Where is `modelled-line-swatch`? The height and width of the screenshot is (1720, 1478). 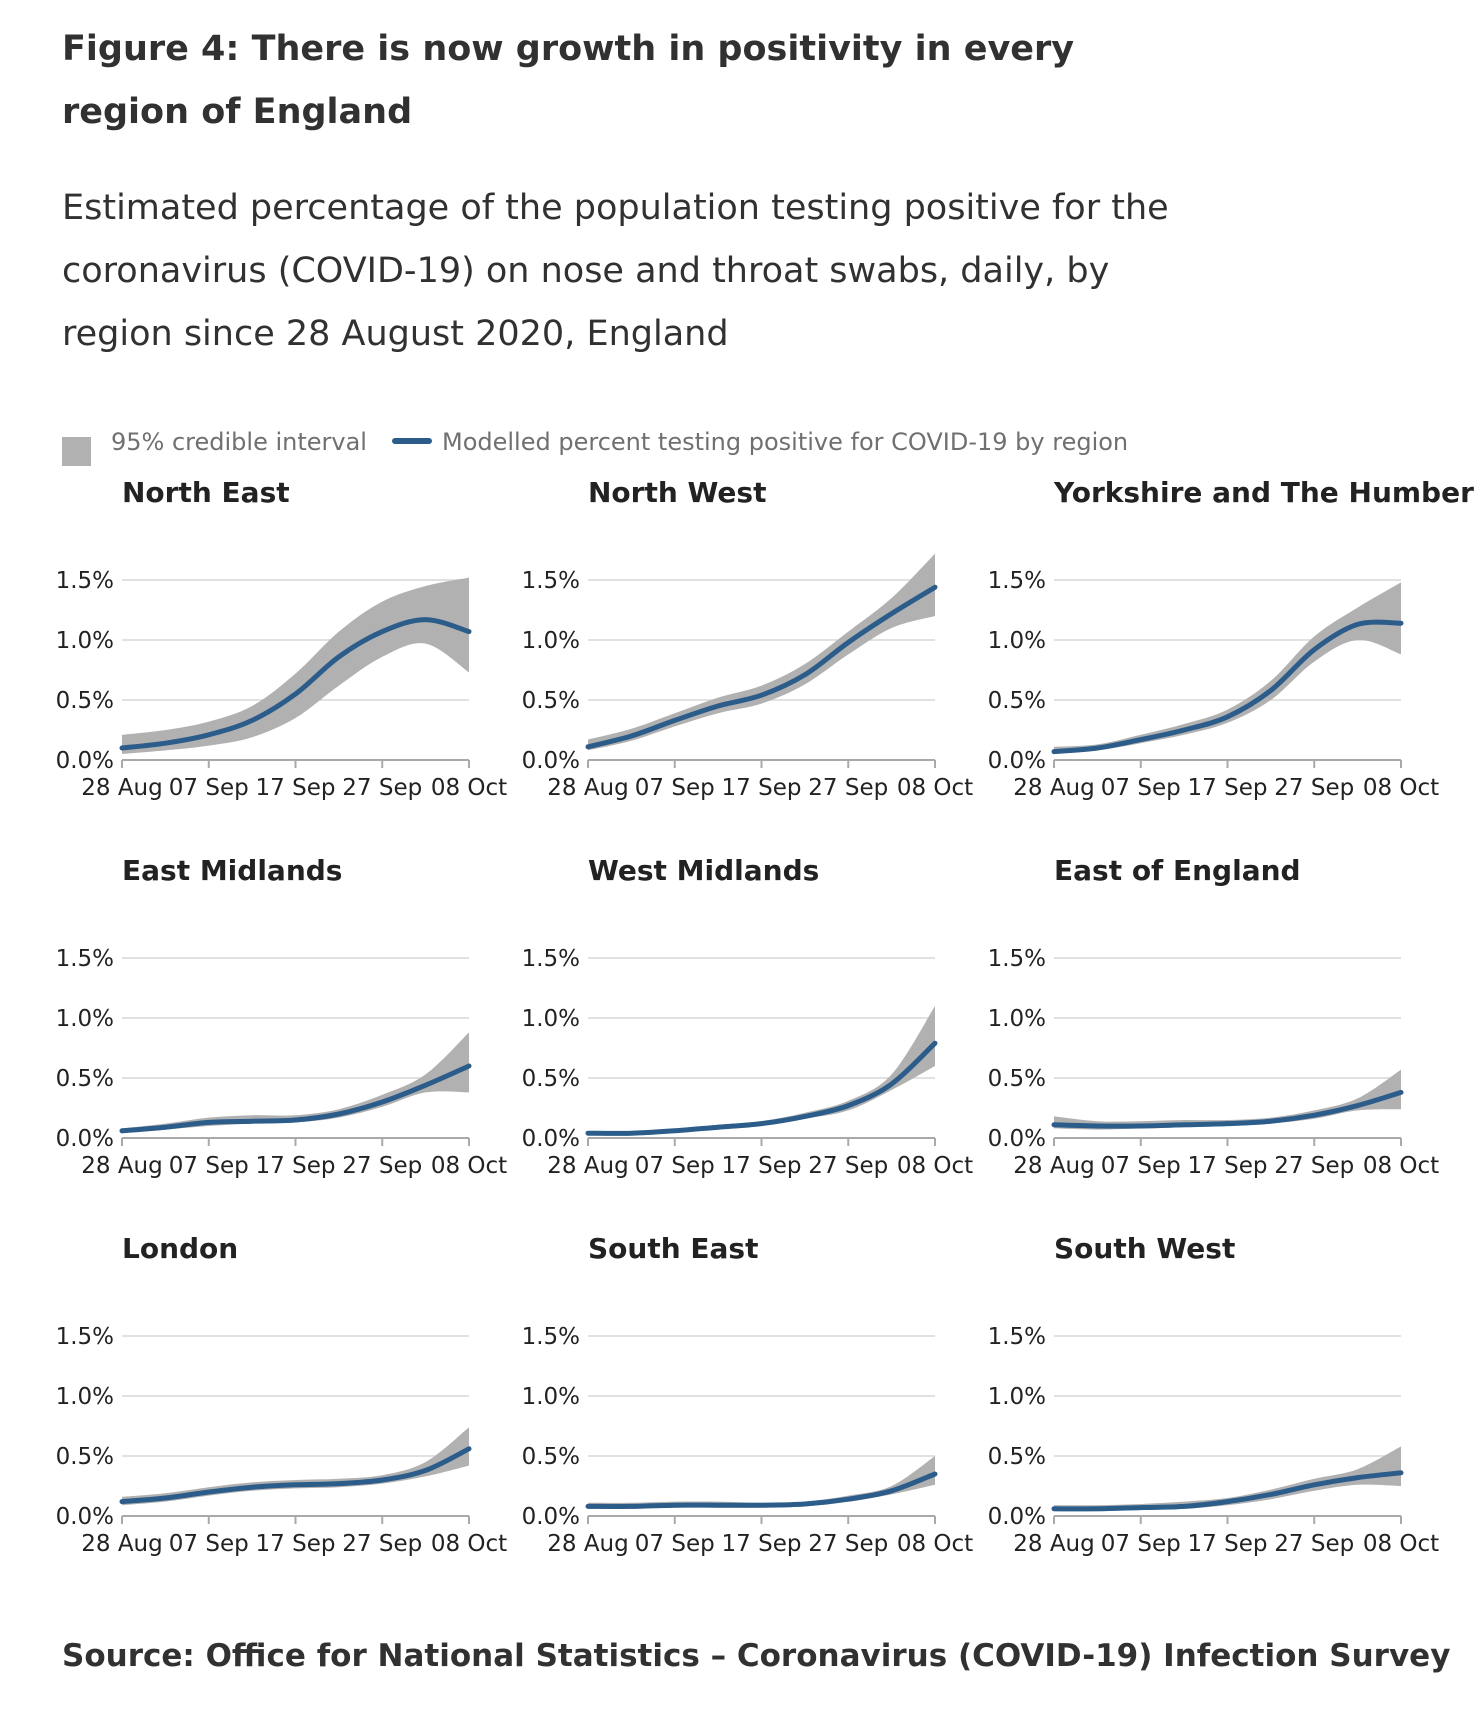 modelled-line-swatch is located at coordinates (412, 441).